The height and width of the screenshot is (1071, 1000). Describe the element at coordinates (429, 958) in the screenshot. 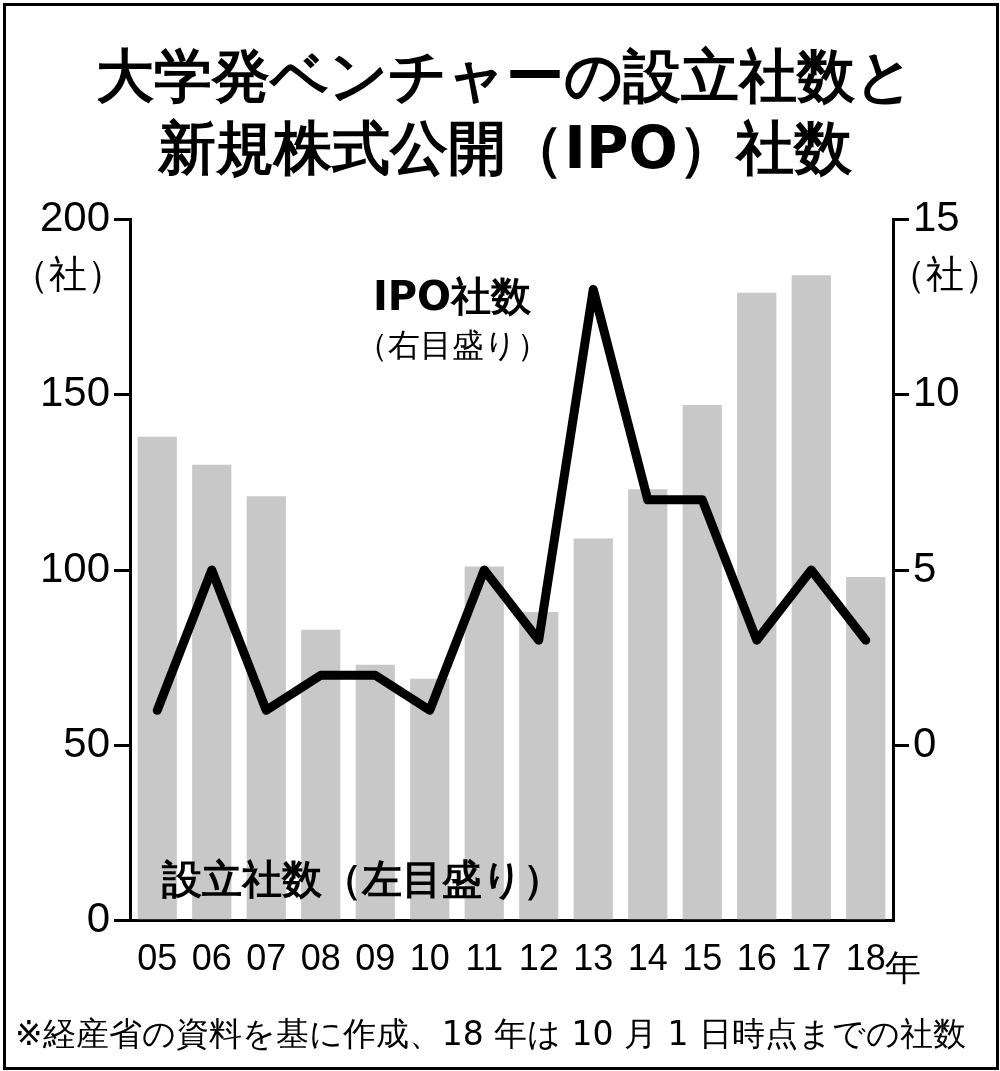

I see `x-tick-label: 10` at that location.